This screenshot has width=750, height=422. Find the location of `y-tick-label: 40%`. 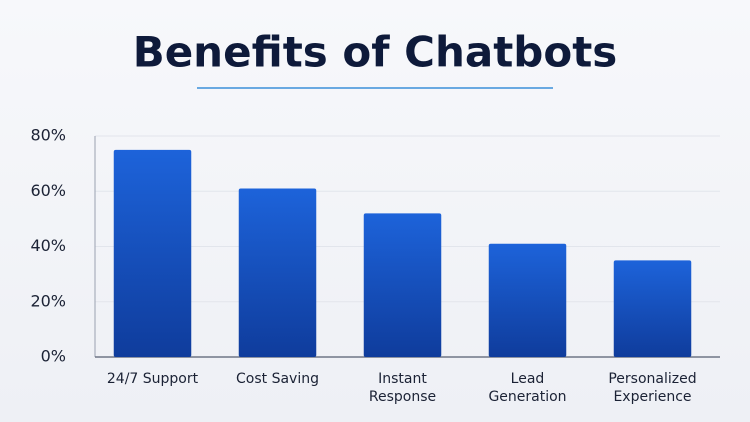

y-tick-label: 40% is located at coordinates (48, 245).